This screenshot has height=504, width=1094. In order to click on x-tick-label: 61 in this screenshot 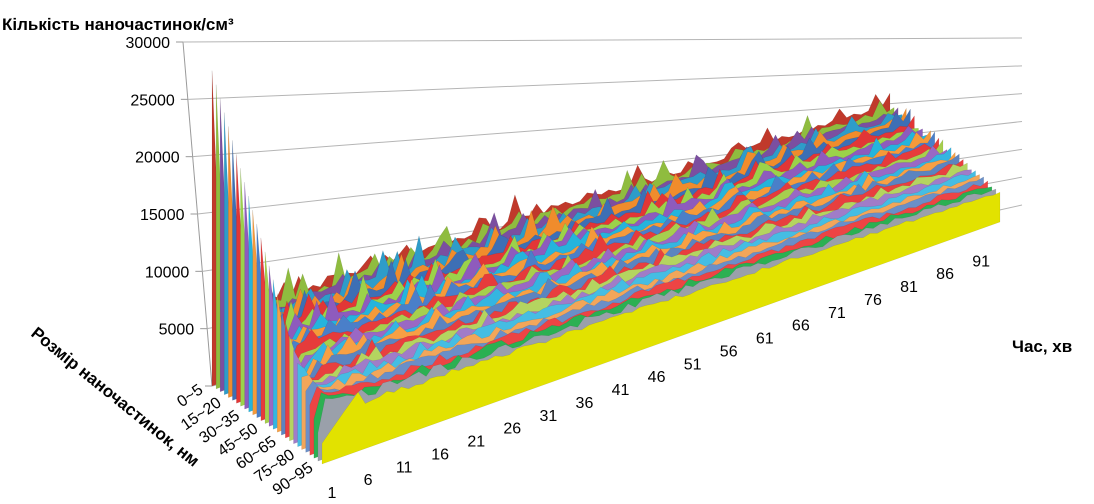, I will do `click(765, 339)`.